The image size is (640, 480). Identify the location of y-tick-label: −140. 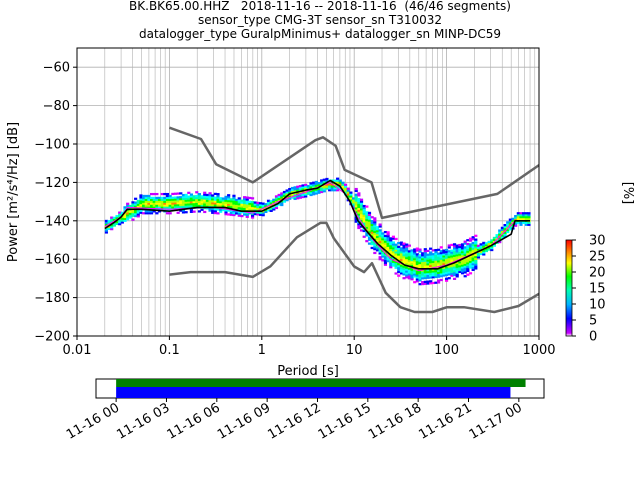
(52, 221).